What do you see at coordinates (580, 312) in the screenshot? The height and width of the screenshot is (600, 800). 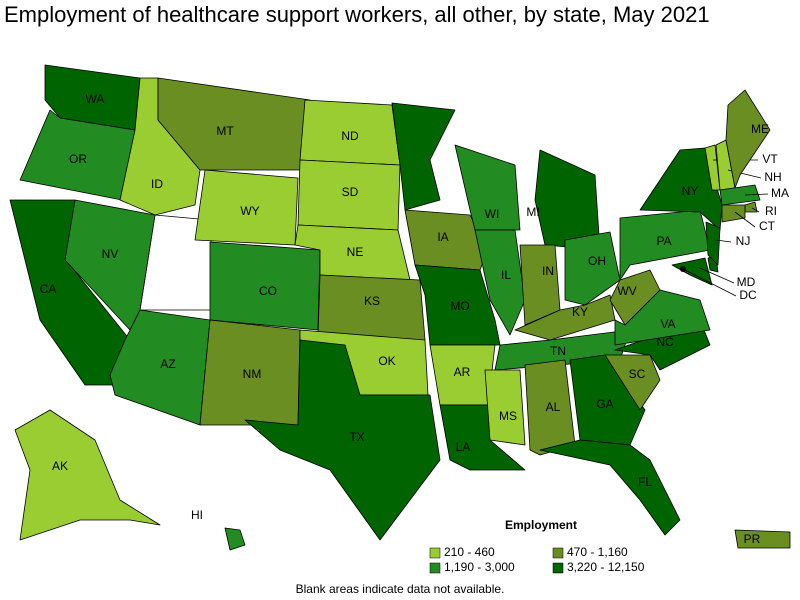 I see `state-label: KY` at bounding box center [580, 312].